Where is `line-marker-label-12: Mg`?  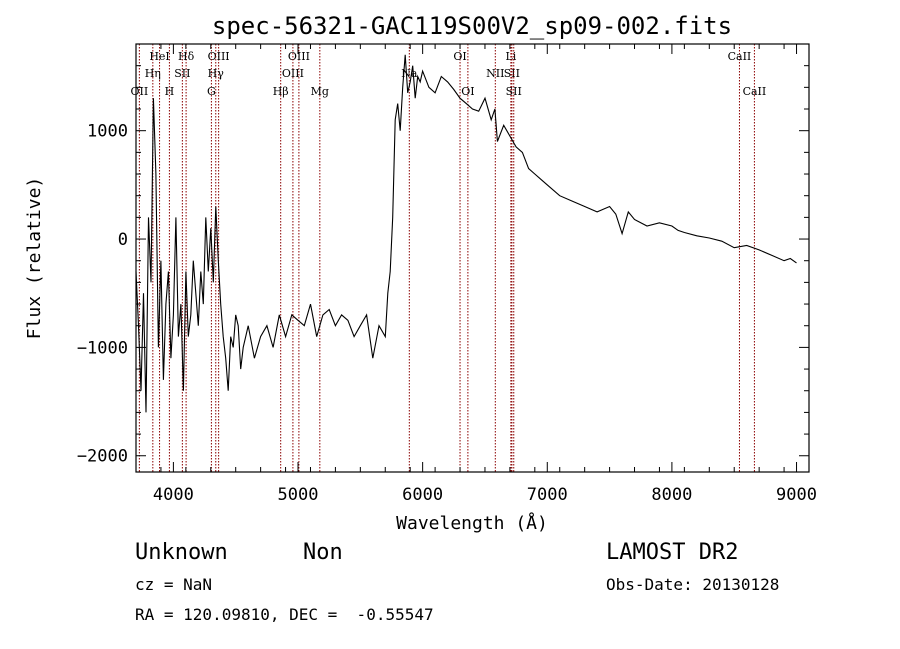 line-marker-label-12: Mg is located at coordinates (320, 91).